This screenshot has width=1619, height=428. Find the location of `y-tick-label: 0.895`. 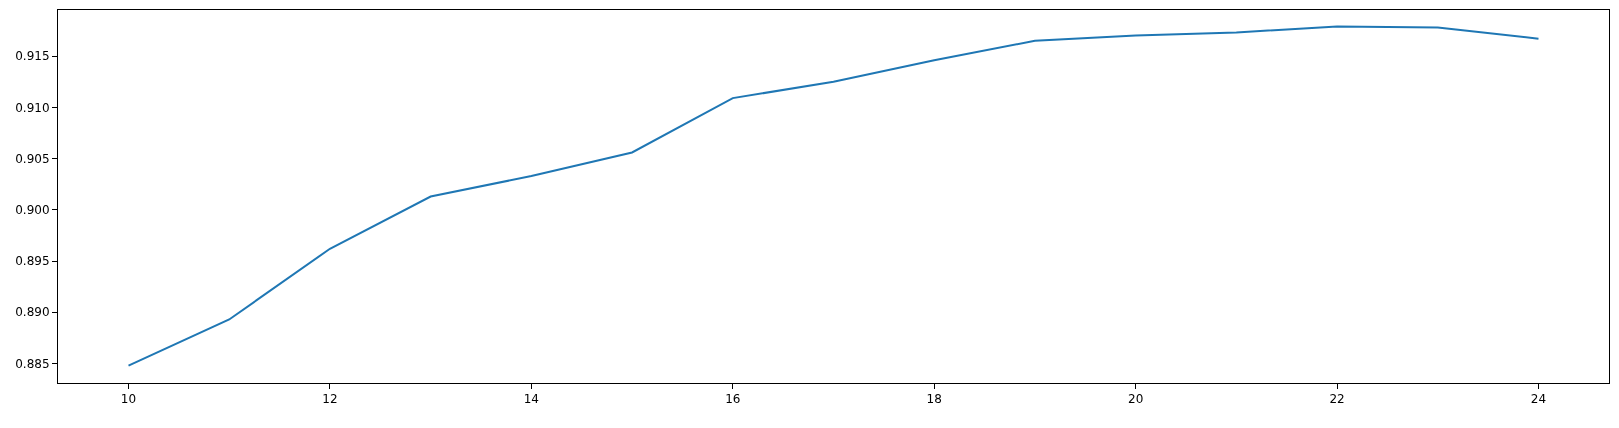

y-tick-label: 0.895 is located at coordinates (32, 261).